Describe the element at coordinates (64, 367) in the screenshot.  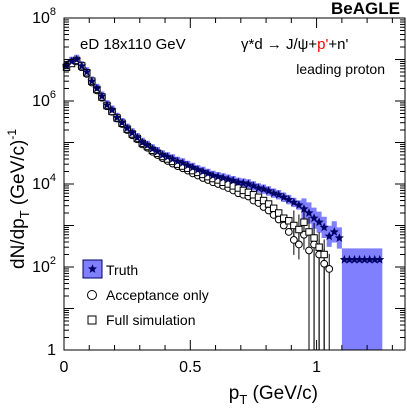
I see `x-tick-label: 0` at that location.